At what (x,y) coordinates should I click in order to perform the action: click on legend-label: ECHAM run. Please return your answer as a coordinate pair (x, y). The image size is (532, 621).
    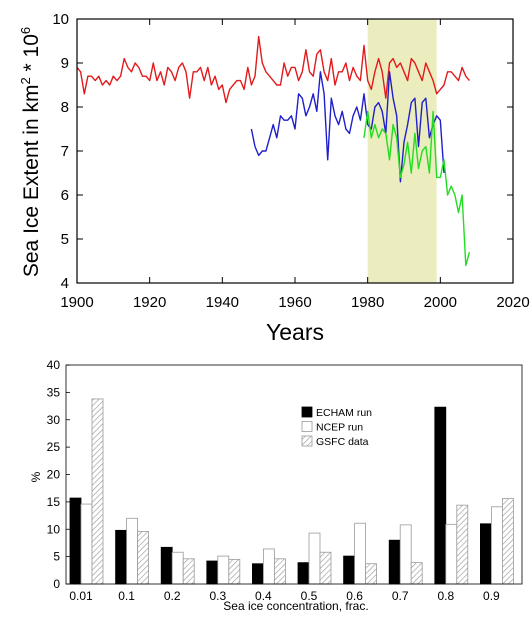
    Looking at the image, I should click on (344, 413).